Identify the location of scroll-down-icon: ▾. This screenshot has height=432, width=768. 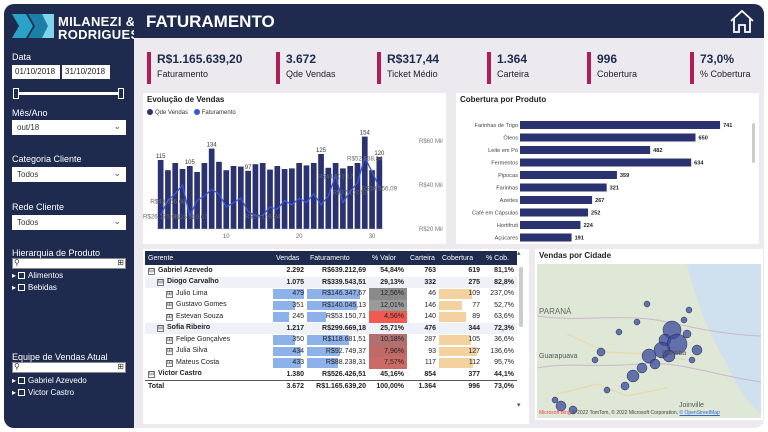
(519, 405).